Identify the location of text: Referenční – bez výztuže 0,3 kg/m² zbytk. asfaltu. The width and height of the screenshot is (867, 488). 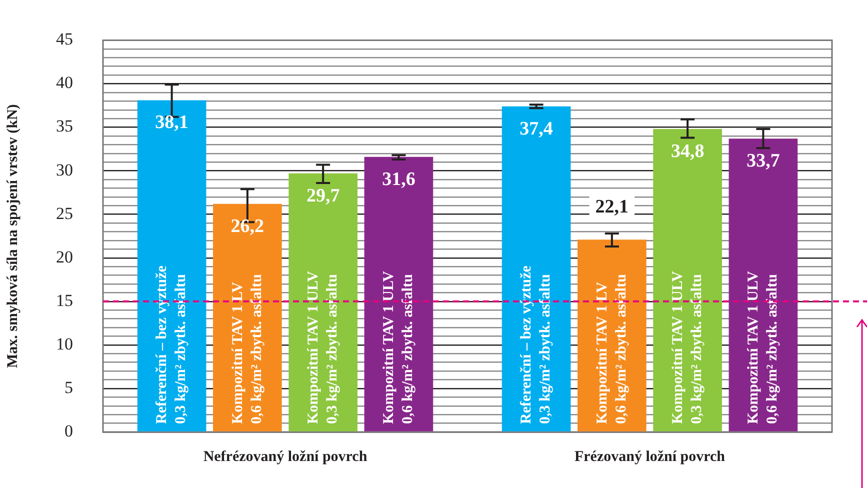
(536, 345).